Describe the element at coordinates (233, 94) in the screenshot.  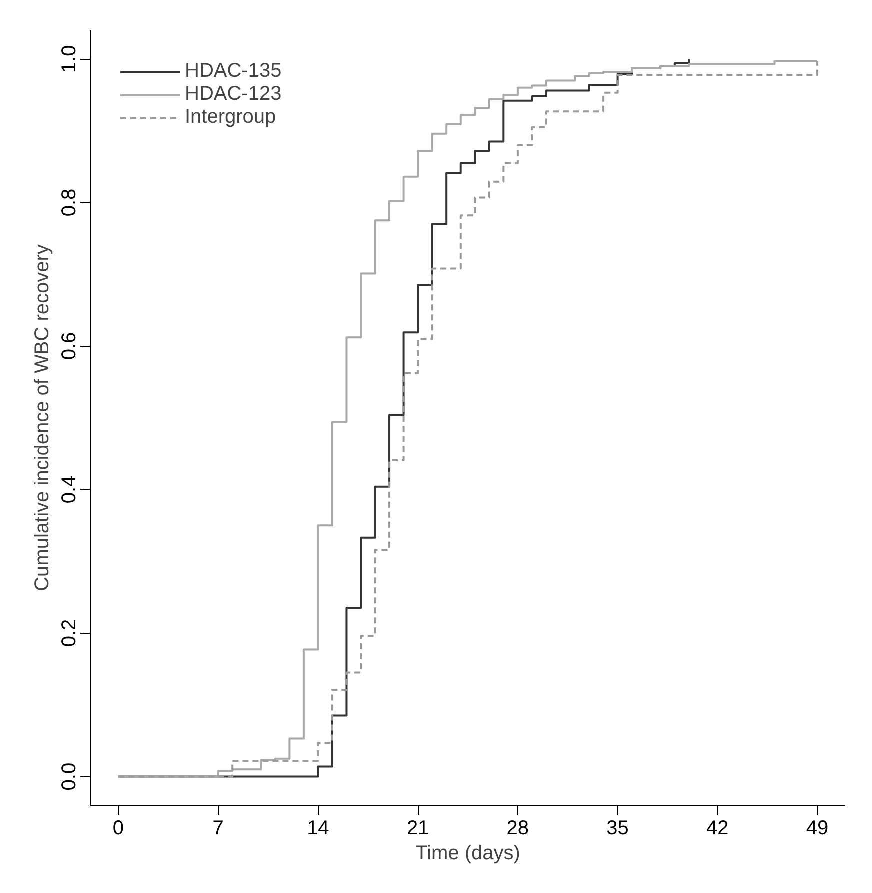
I see `legend-label: HDAC-123` at that location.